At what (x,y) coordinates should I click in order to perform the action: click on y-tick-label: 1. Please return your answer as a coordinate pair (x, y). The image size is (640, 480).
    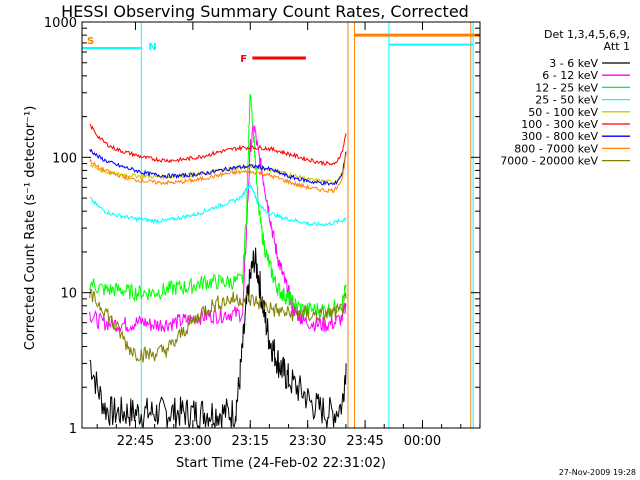
    Looking at the image, I should click on (73, 429).